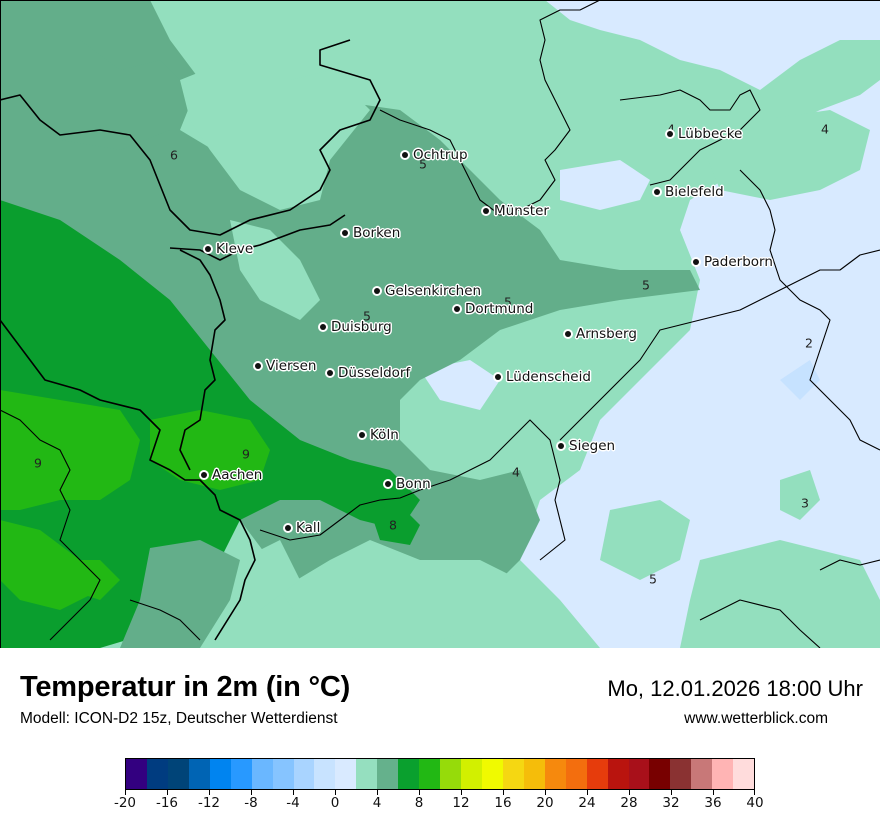 This screenshot has width=880, height=830. I want to click on city-marker: Gelsenkirchen, so click(427, 291).